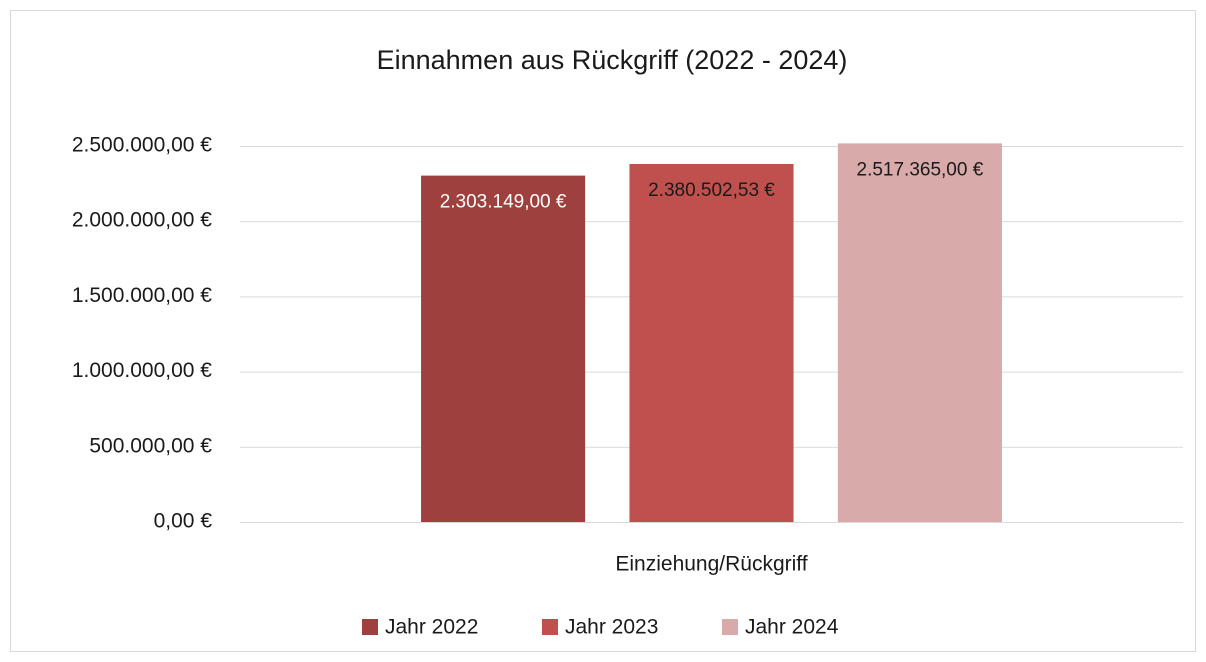 Image resolution: width=1206 pixels, height=662 pixels. I want to click on x-tick-label: Einziehung/Rückgriff, so click(711, 564).